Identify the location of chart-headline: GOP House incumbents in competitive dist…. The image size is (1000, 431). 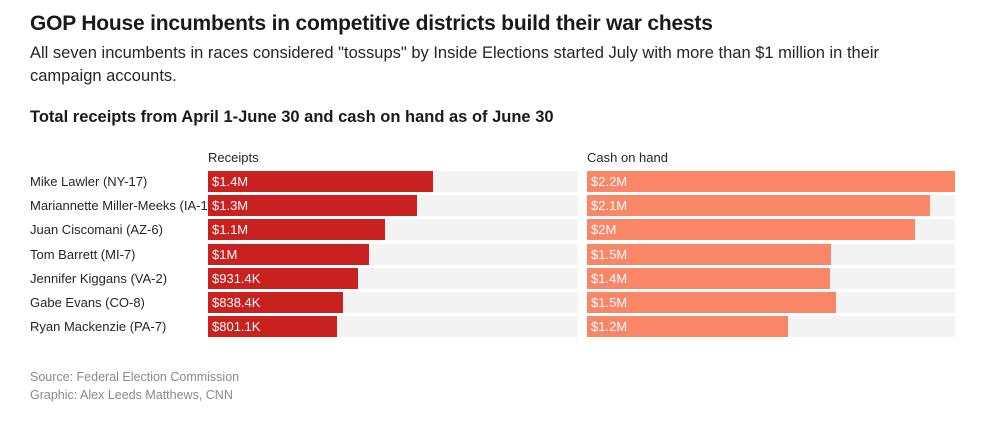
(371, 23).